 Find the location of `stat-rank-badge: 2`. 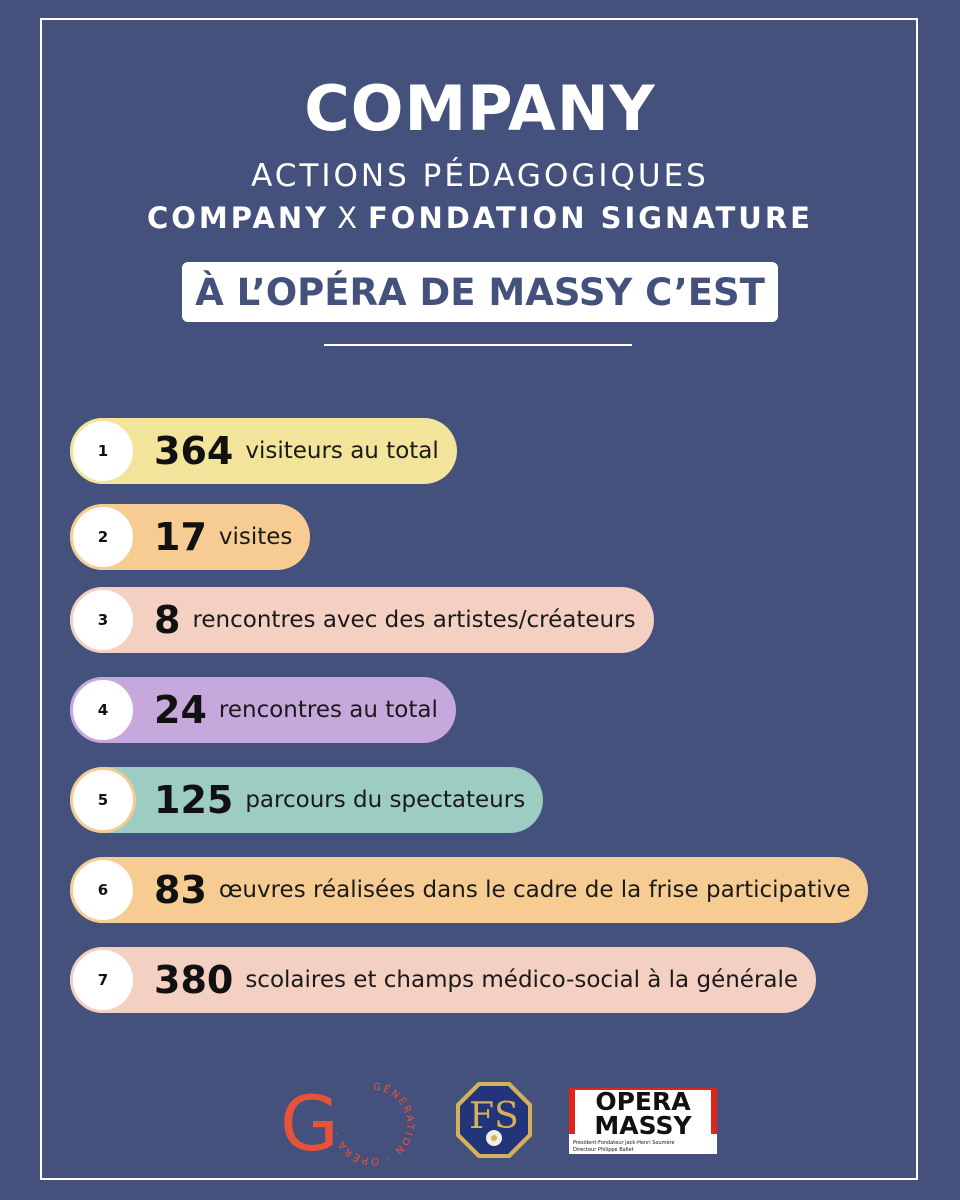

stat-rank-badge: 2 is located at coordinates (103, 537).